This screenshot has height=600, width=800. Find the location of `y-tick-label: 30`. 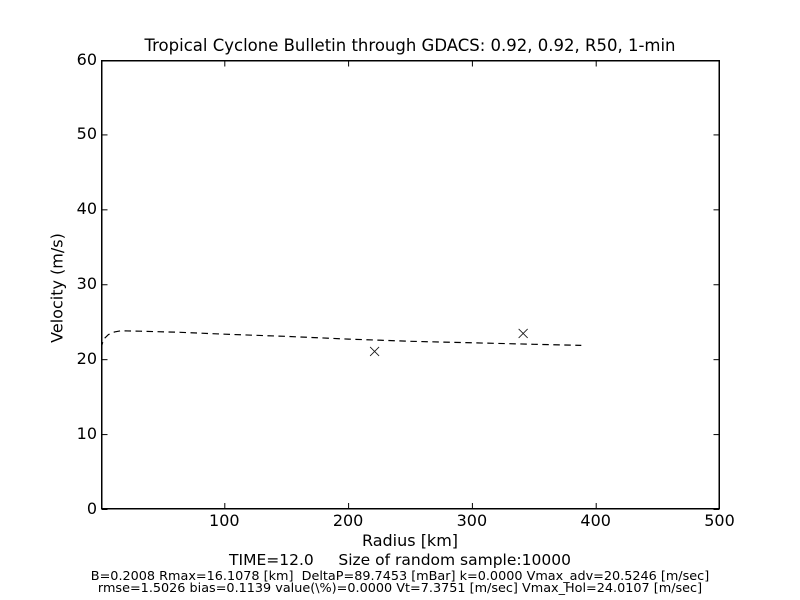

y-tick-label: 30 is located at coordinates (86, 284).